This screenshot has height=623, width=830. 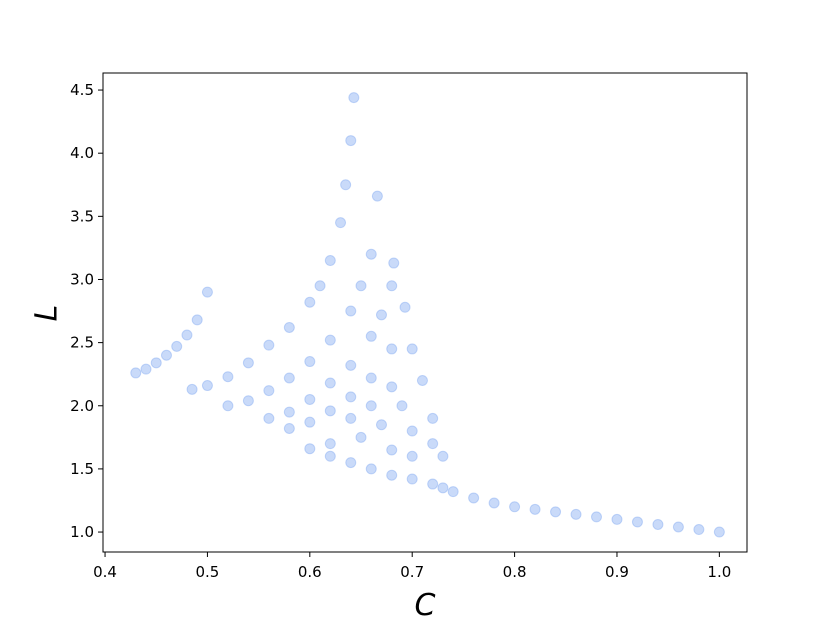 What do you see at coordinates (719, 572) in the screenshot?
I see `x-tick-label: 1.0` at bounding box center [719, 572].